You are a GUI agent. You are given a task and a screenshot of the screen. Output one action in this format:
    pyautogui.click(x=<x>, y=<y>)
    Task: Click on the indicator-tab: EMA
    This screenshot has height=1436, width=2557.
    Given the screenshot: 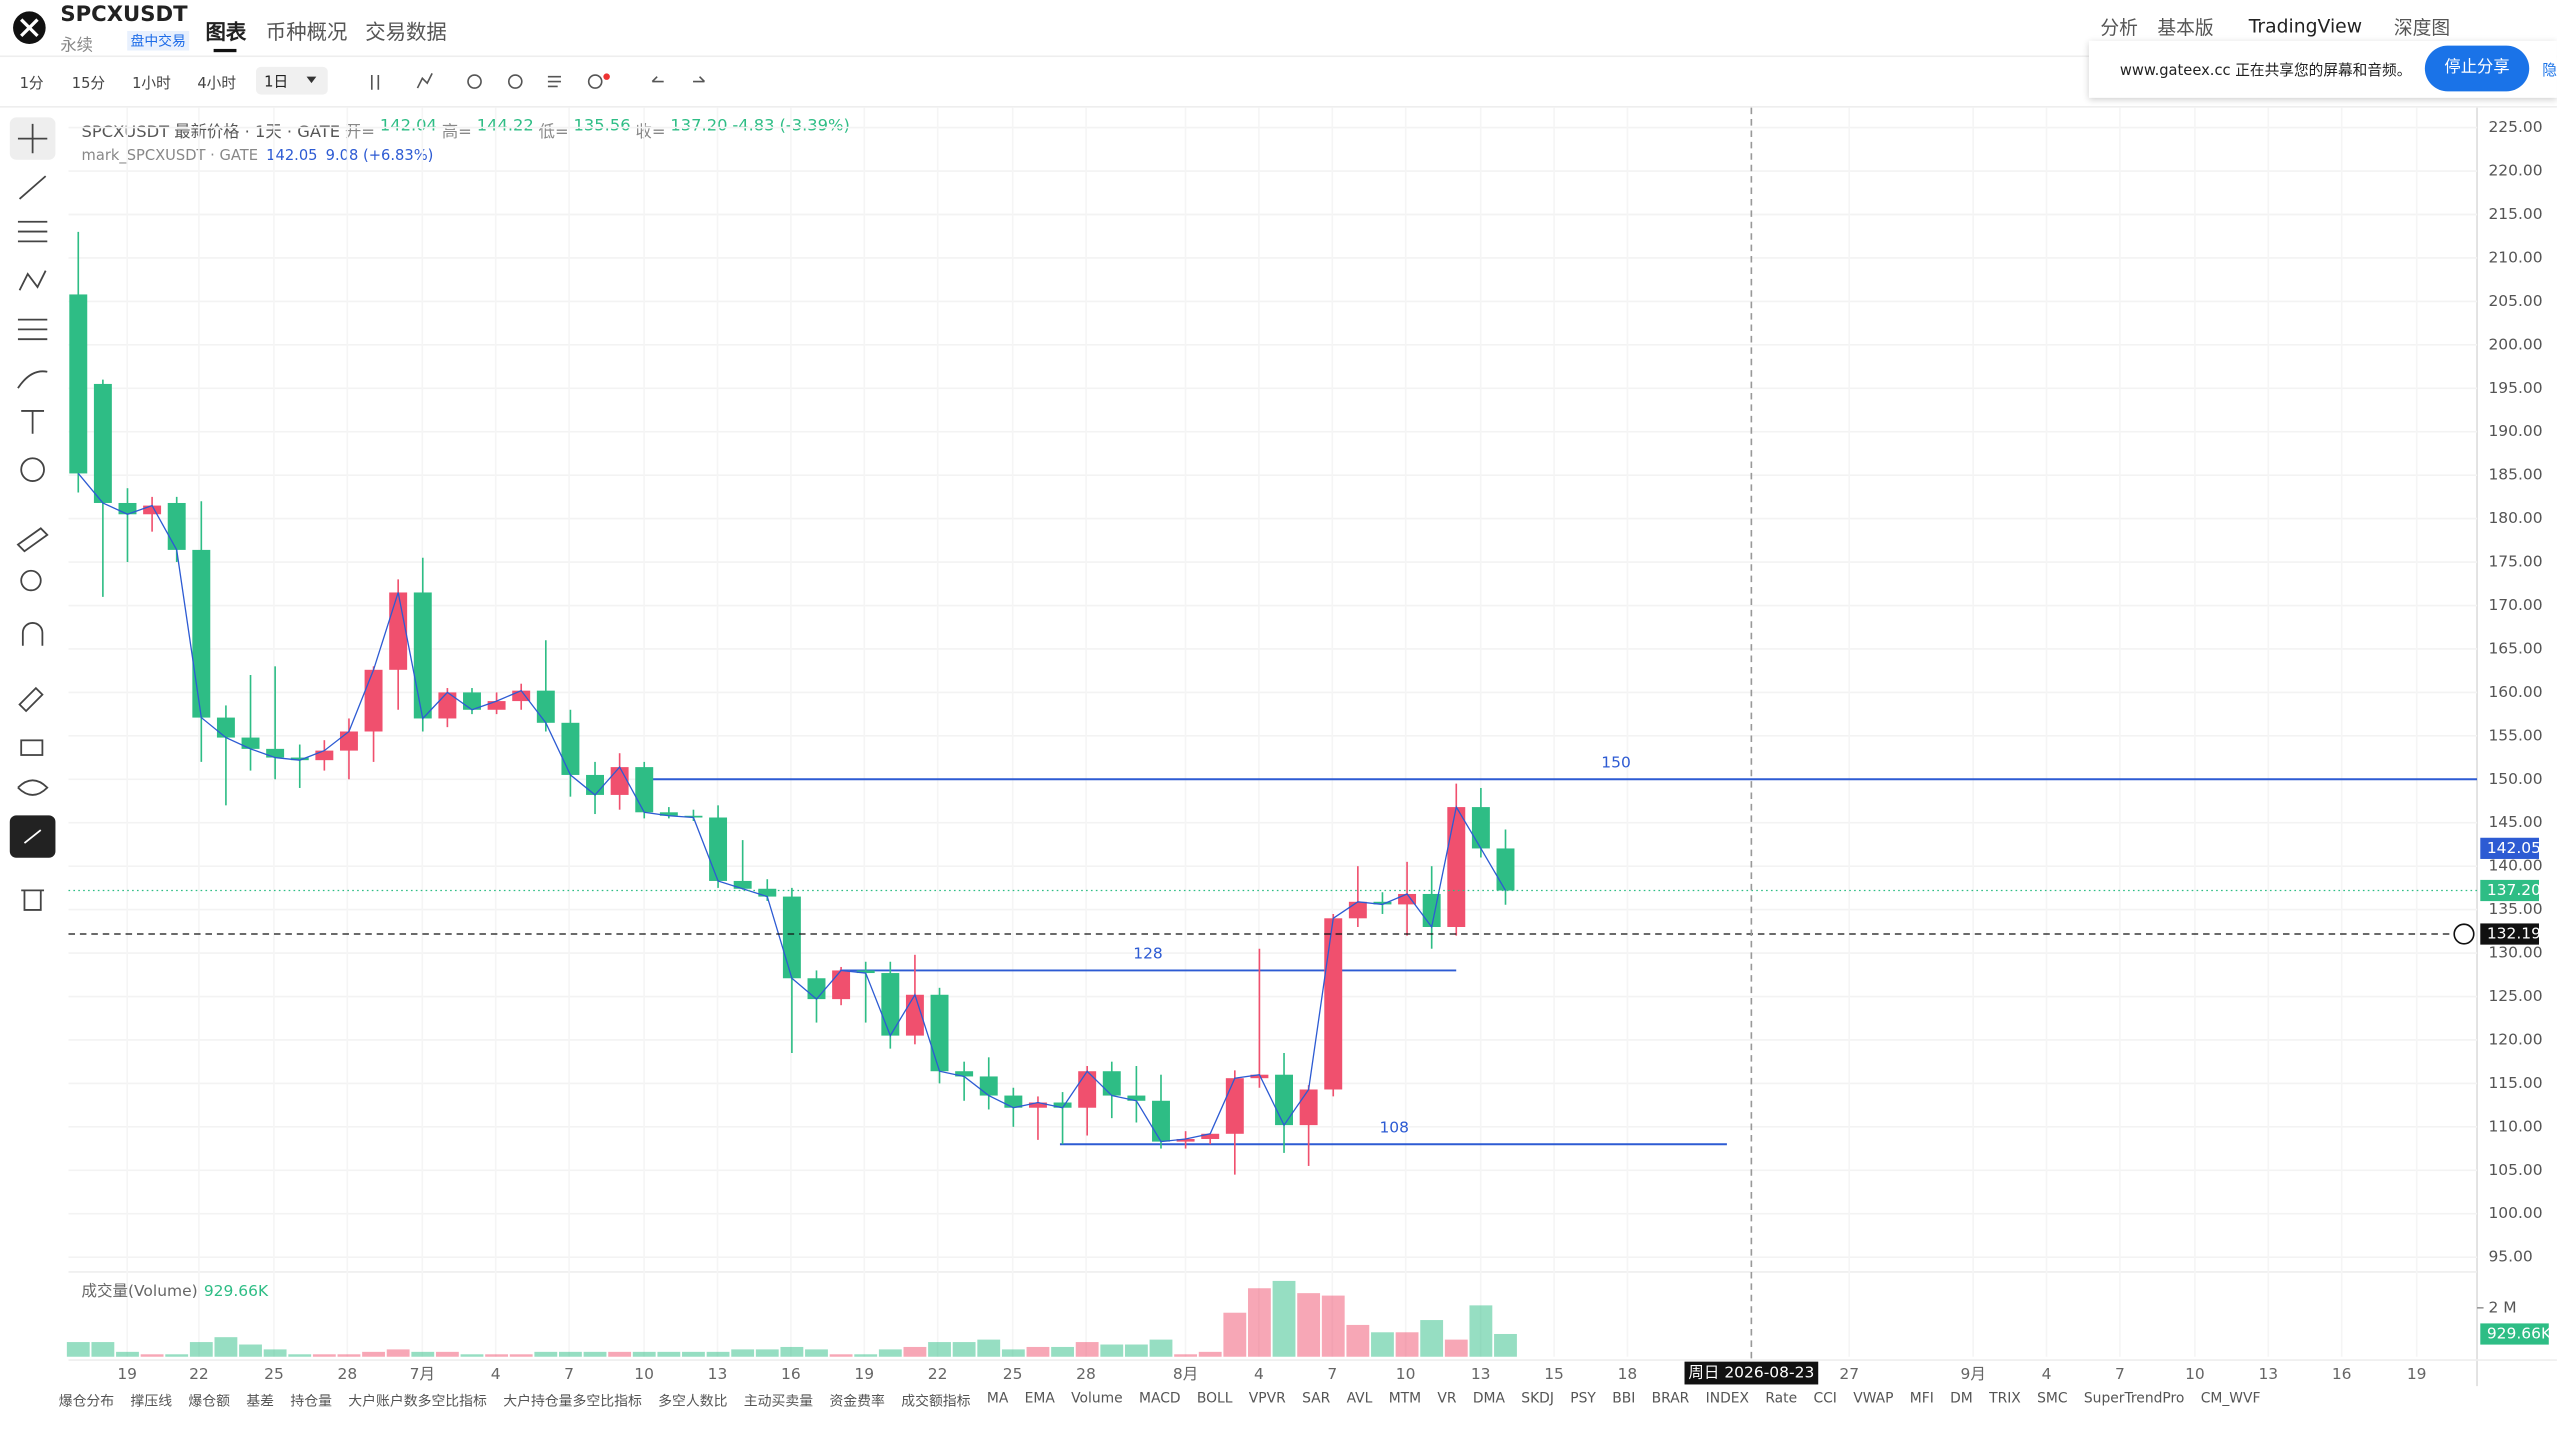 What is the action you would take?
    pyautogui.click(x=1039, y=1399)
    